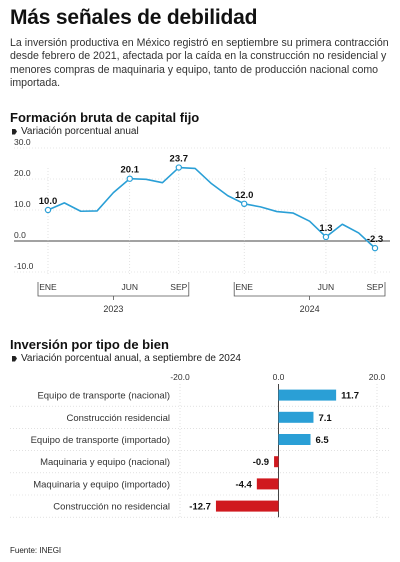 This screenshot has width=400, height=562. What do you see at coordinates (119, 418) in the screenshot?
I see `category-label: Construcción residencial` at bounding box center [119, 418].